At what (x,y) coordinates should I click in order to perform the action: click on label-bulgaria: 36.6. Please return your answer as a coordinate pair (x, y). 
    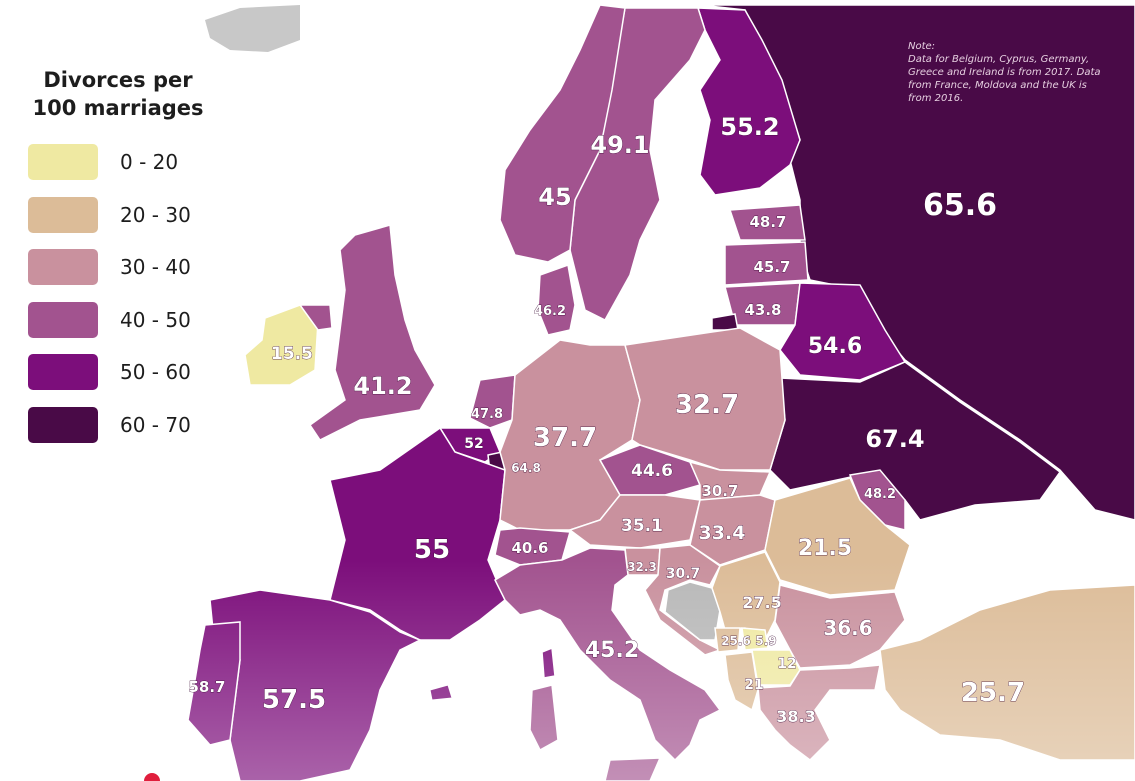
    Looking at the image, I should click on (847, 628).